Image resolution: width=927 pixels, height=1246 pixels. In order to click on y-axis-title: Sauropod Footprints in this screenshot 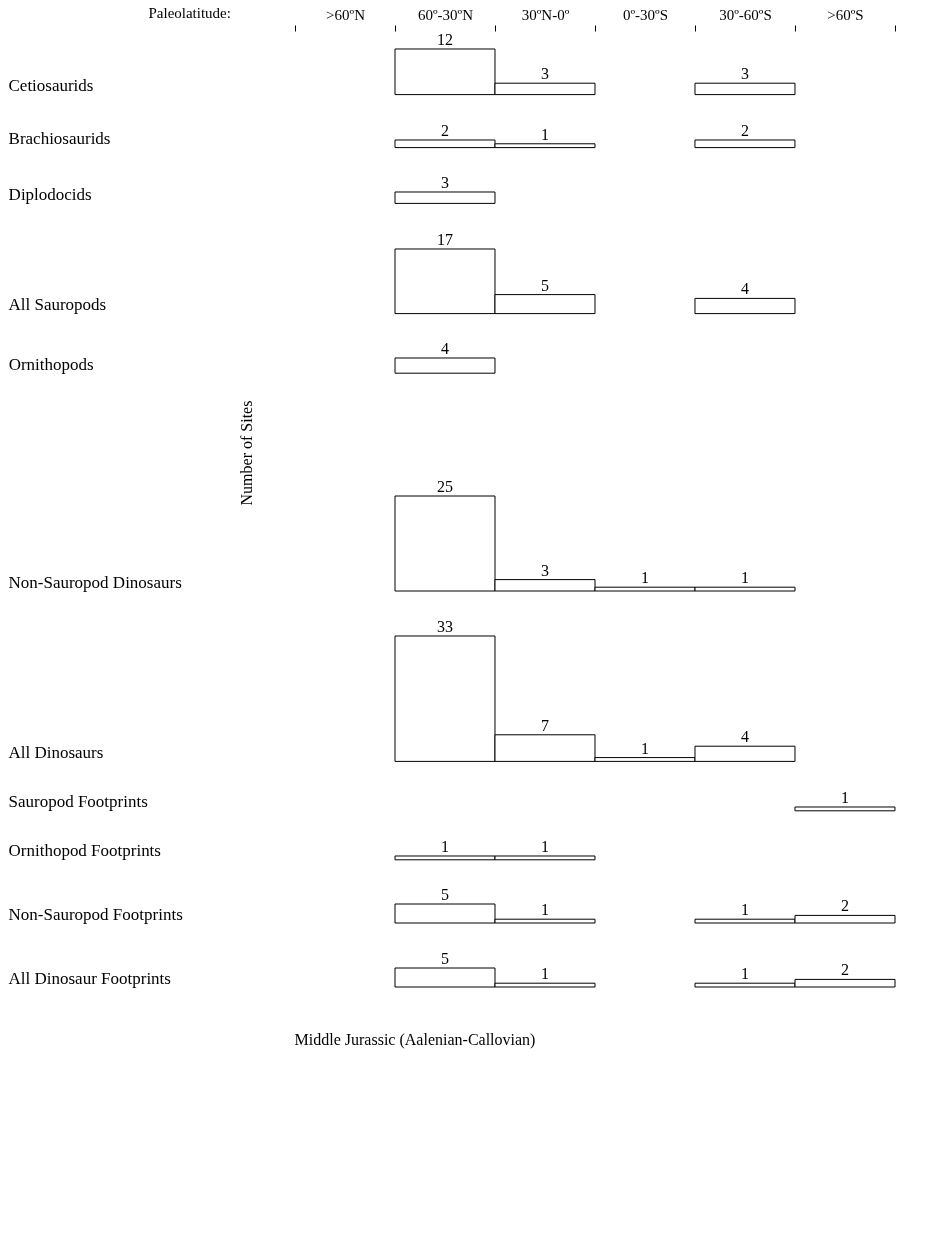, I will do `click(78, 802)`.